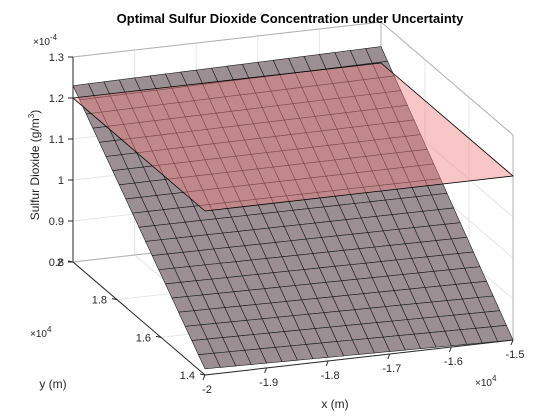 Image resolution: width=560 pixels, height=420 pixels. What do you see at coordinates (453, 362) in the screenshot?
I see `x-tick-label: -1.6` at bounding box center [453, 362].